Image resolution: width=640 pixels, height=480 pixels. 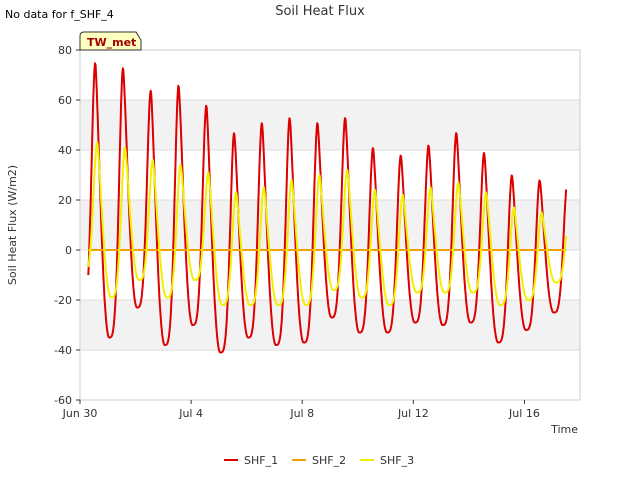 What do you see at coordinates (321, 409) in the screenshot?
I see `x-axis-ticks: Jun 30 Jul 4 Jul 8 Jul 12 Jul 16` at bounding box center [321, 409].